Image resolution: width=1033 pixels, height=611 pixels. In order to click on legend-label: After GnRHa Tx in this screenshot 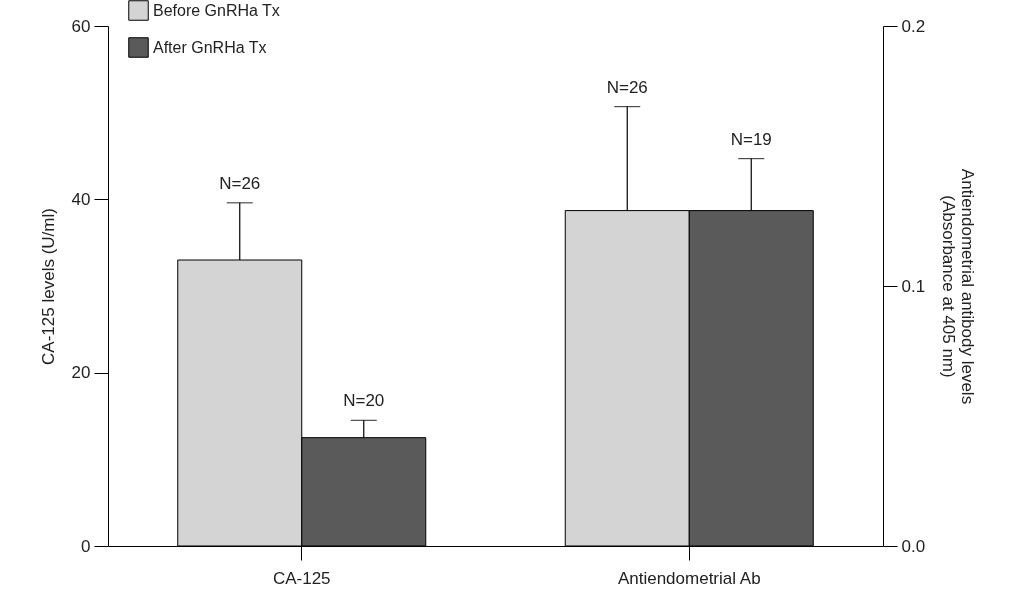, I will do `click(210, 47)`.